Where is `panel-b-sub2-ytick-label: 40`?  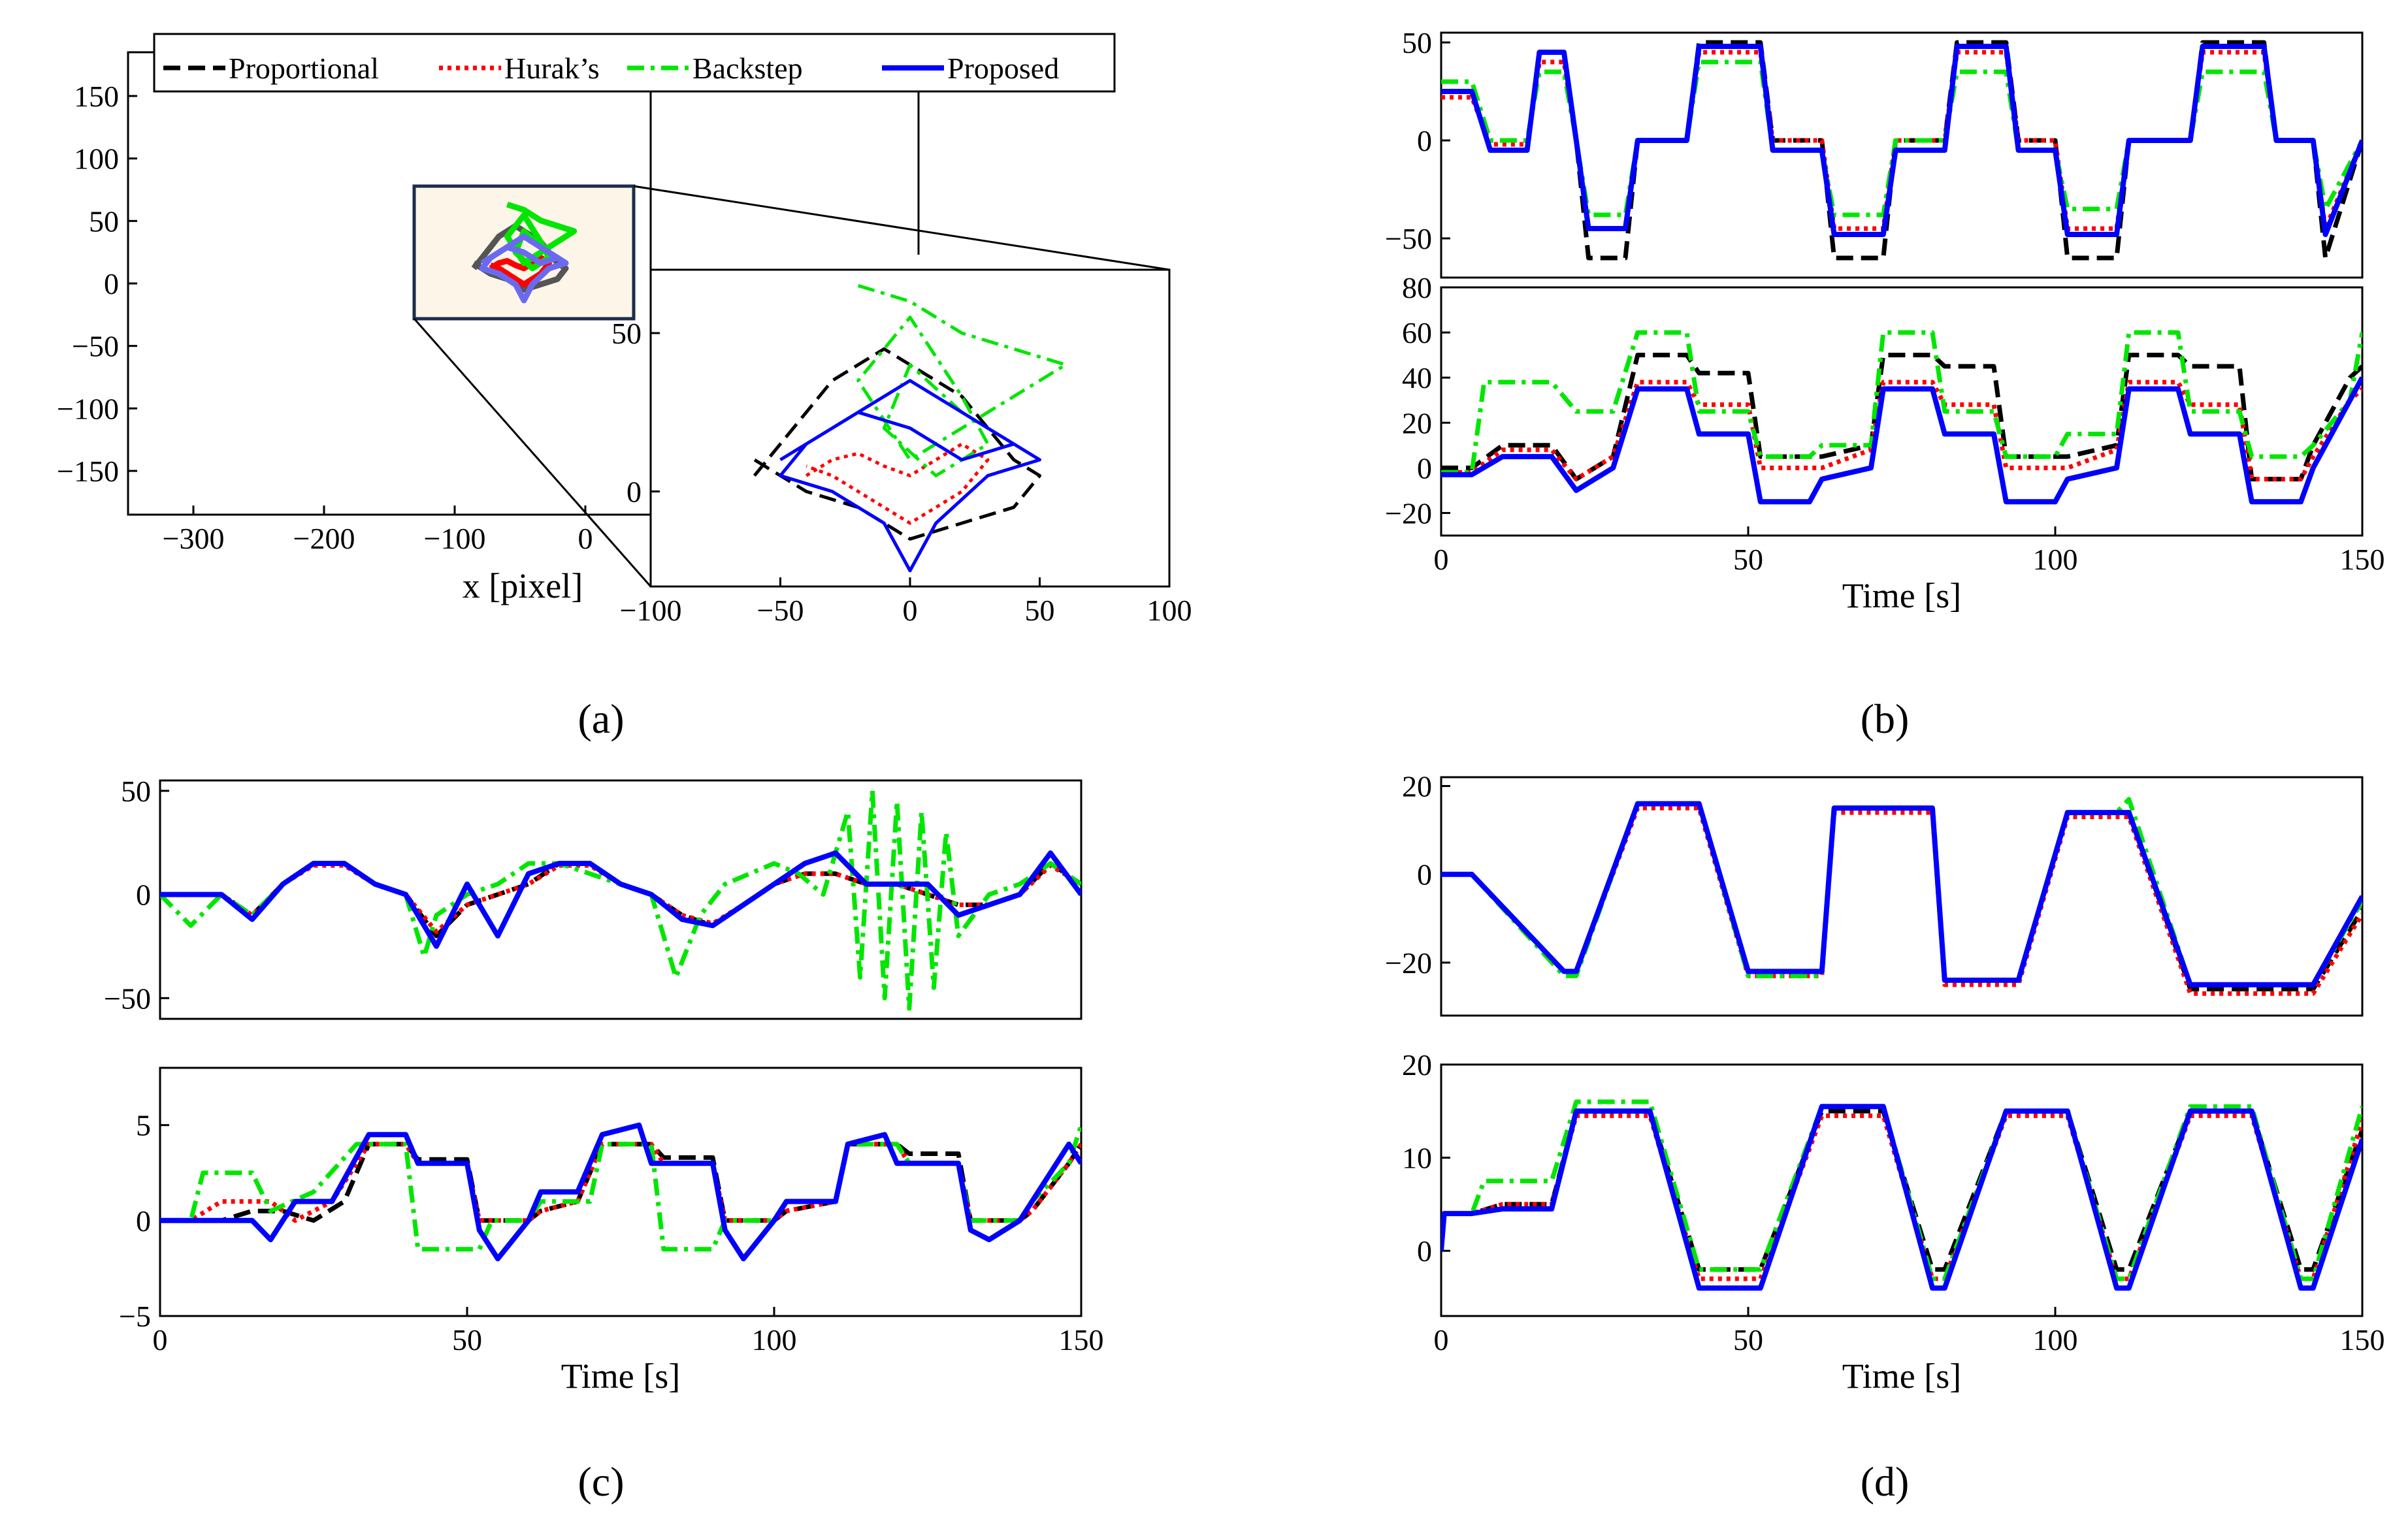
panel-b-sub2-ytick-label: 40 is located at coordinates (1417, 378).